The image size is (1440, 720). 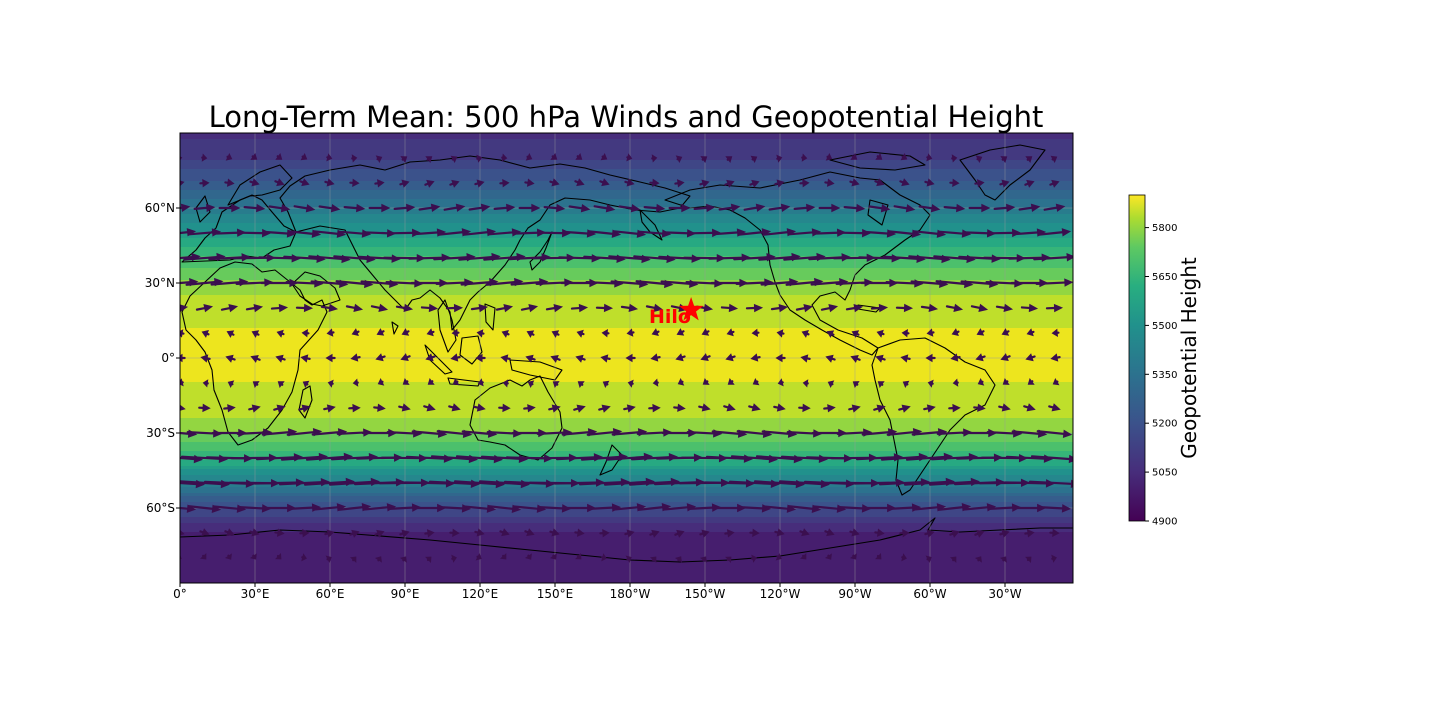 I want to click on x-tick-label: 120°E, so click(x=480, y=594).